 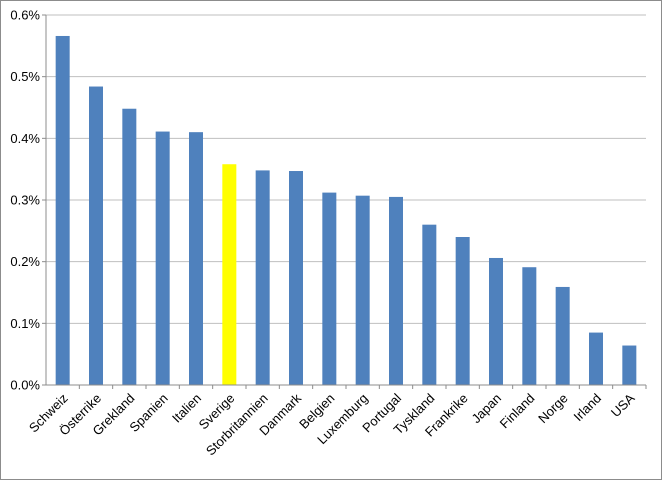 I want to click on bar-belgien, so click(x=329, y=288).